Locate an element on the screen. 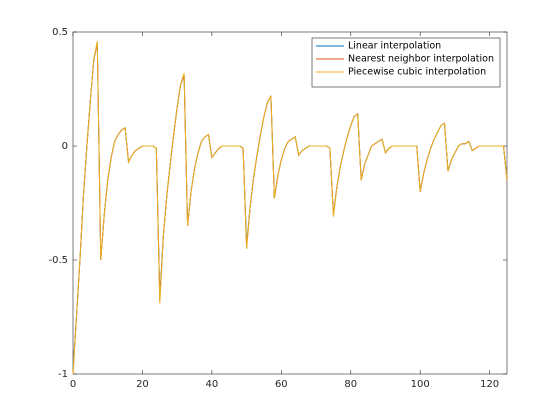 The image size is (560, 420). y-tick-label: 0 is located at coordinates (65, 146).